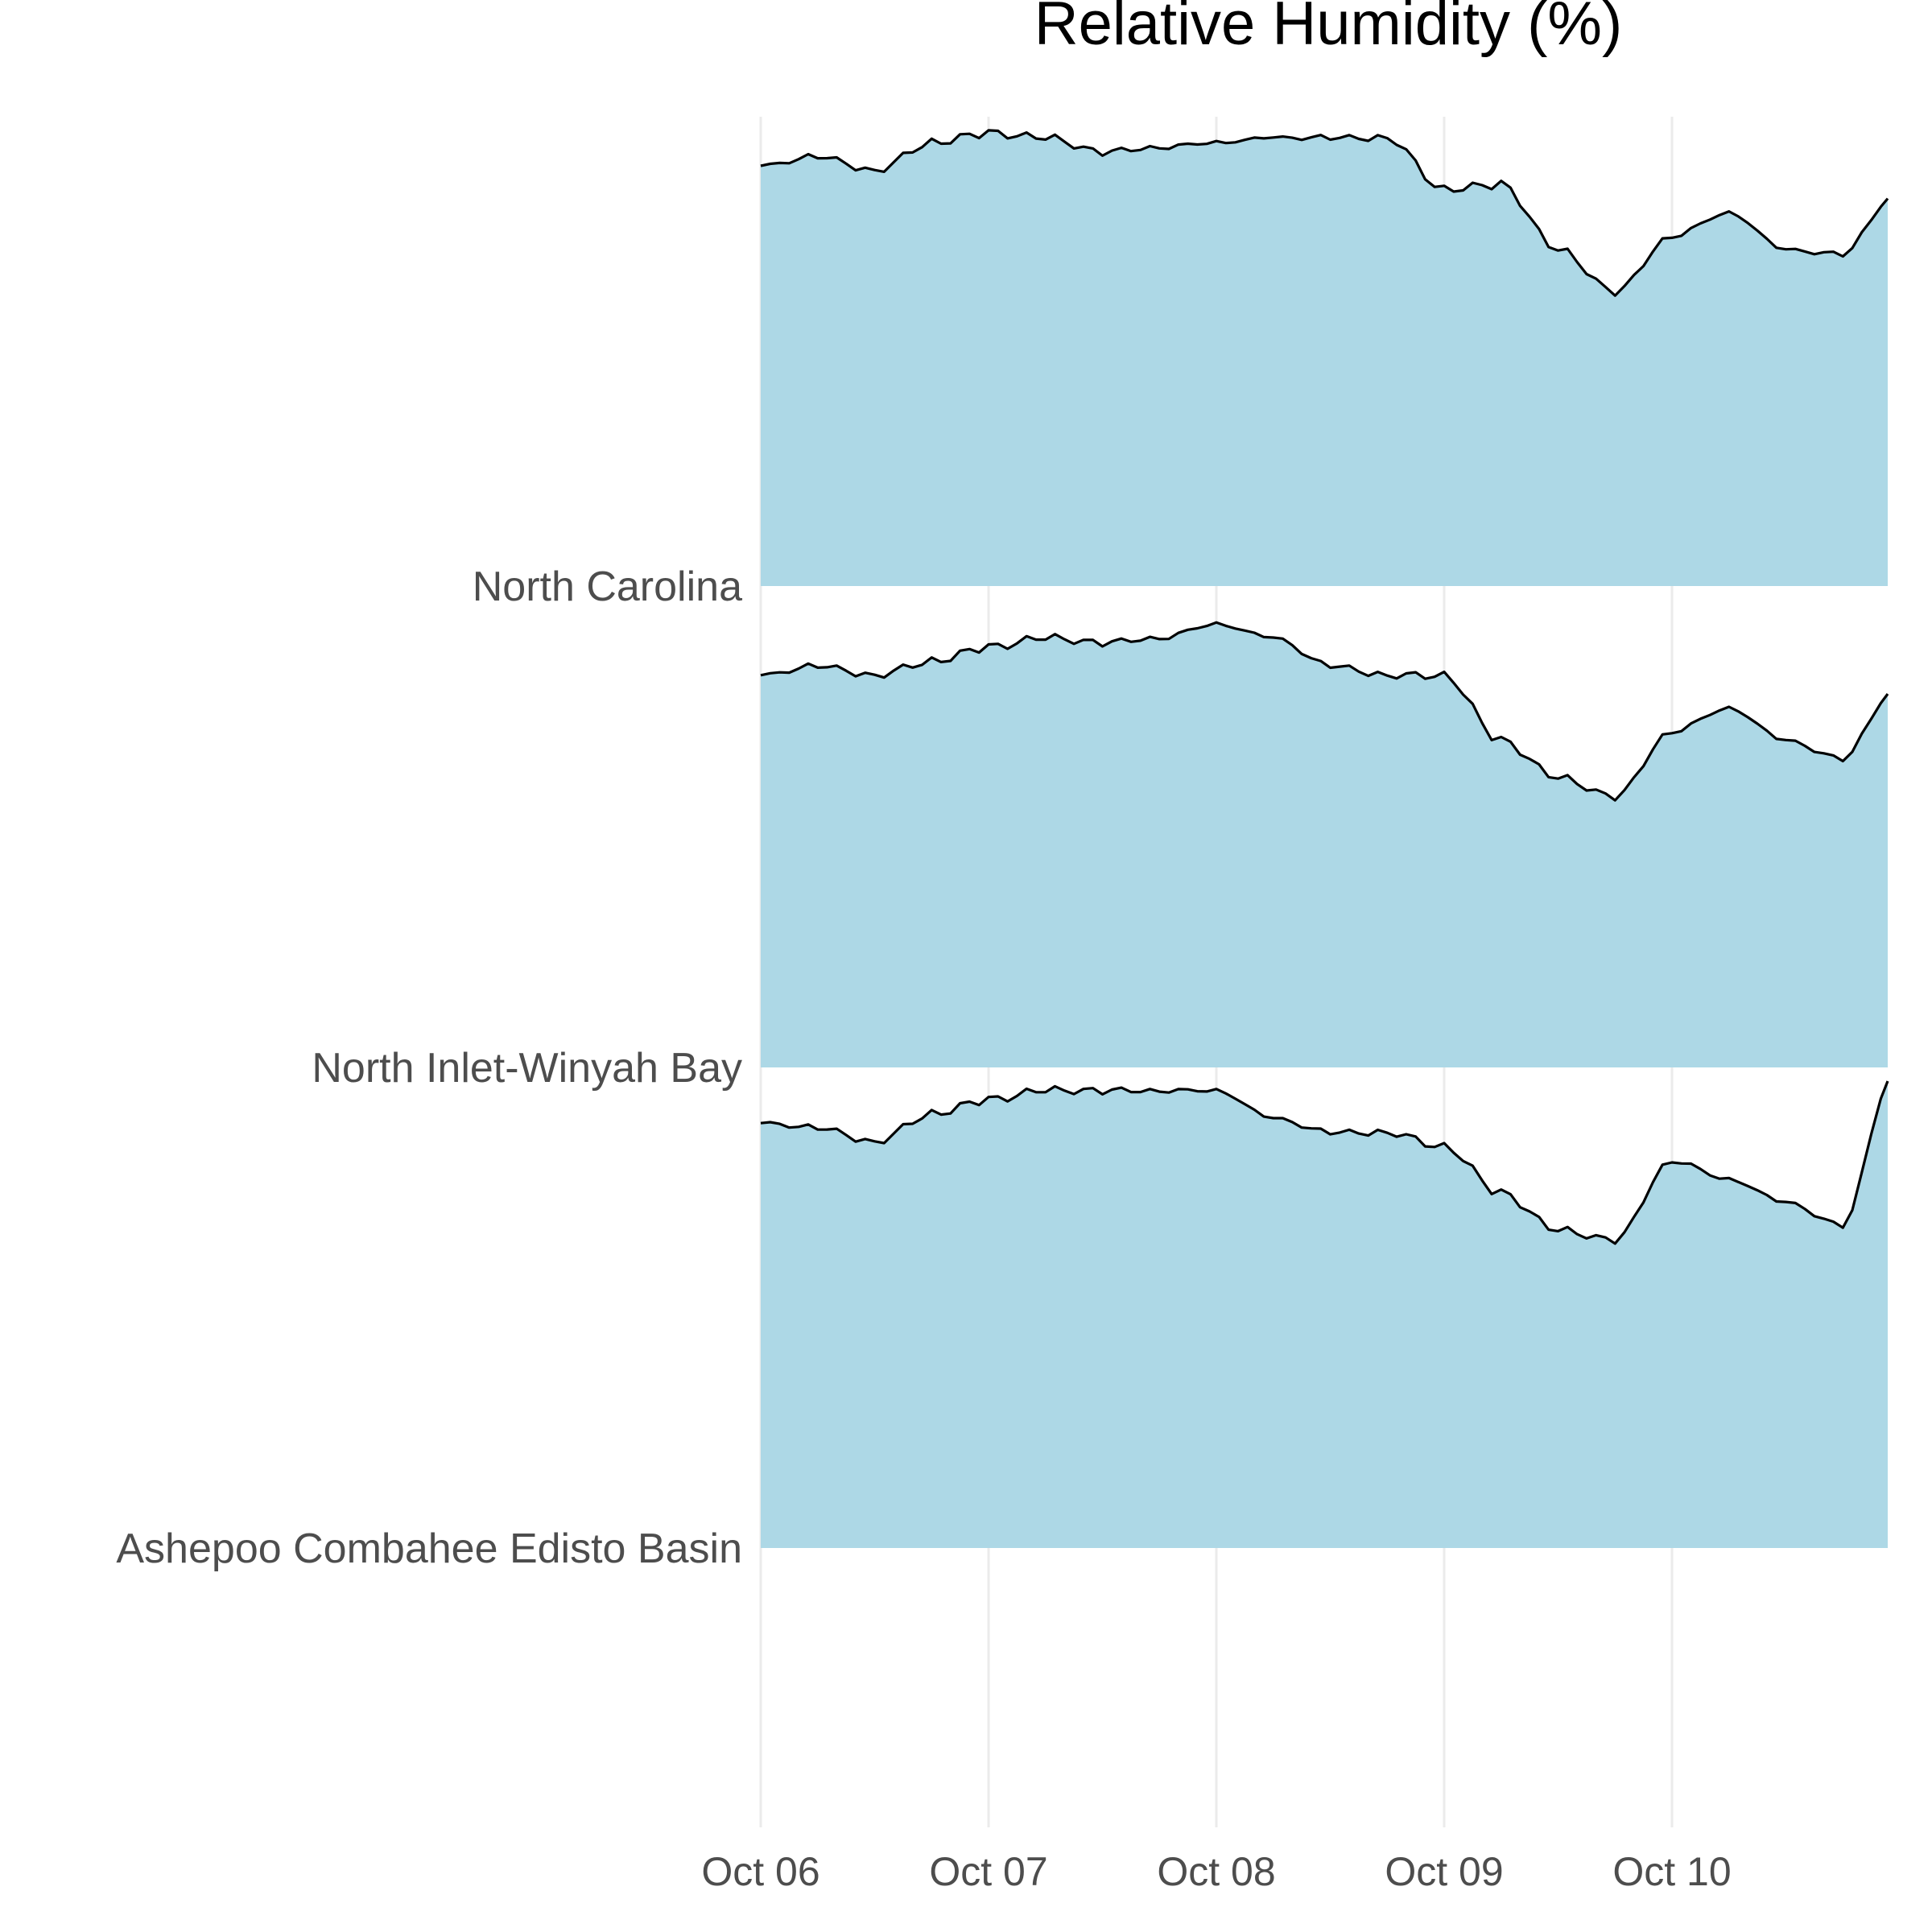 The image size is (1932, 1932). Describe the element at coordinates (1444, 1871) in the screenshot. I see `x-tick-label: Oct 09` at that location.